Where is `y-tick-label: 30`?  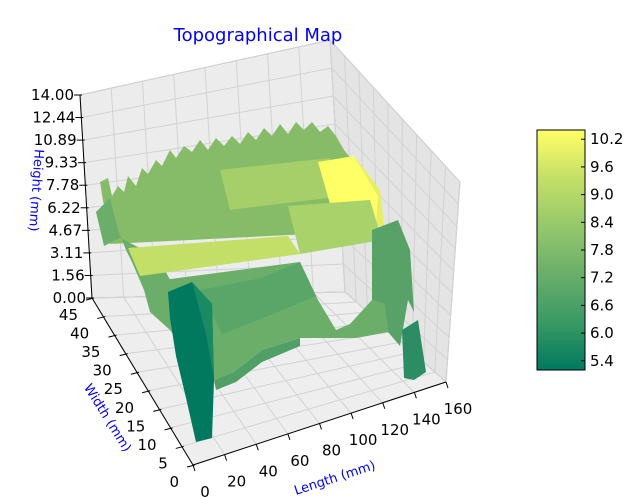
y-tick-label: 30 is located at coordinates (102, 371).